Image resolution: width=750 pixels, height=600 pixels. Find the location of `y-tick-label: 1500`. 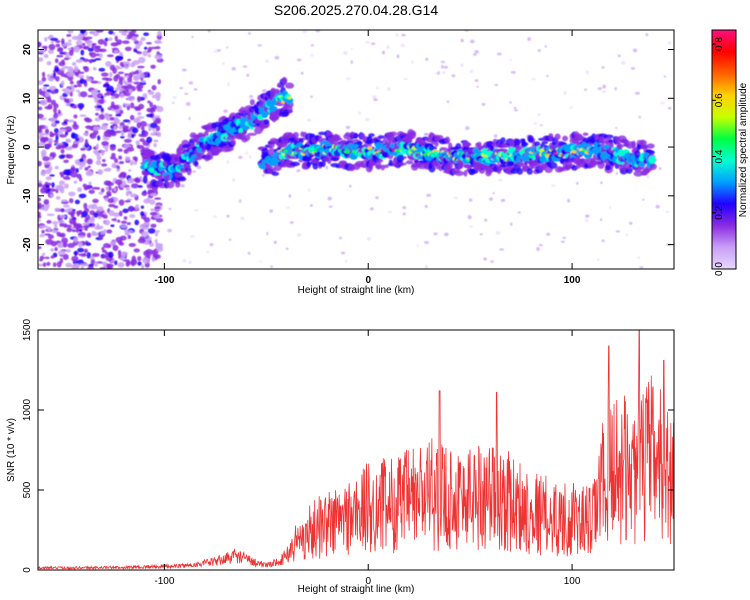

y-tick-label: 1500 is located at coordinates (27, 329).